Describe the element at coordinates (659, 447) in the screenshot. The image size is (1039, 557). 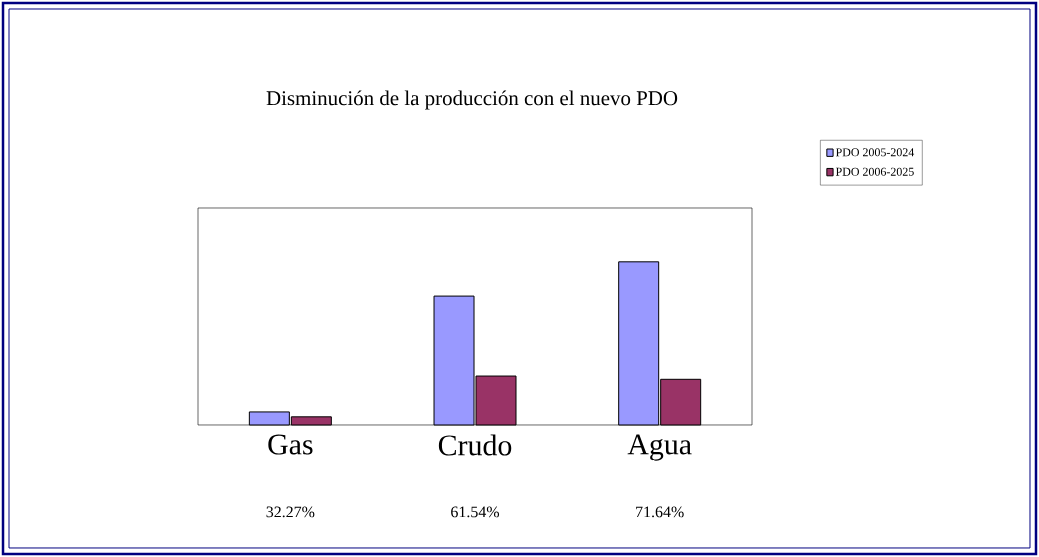
I see `x-tick-label: Agua` at that location.